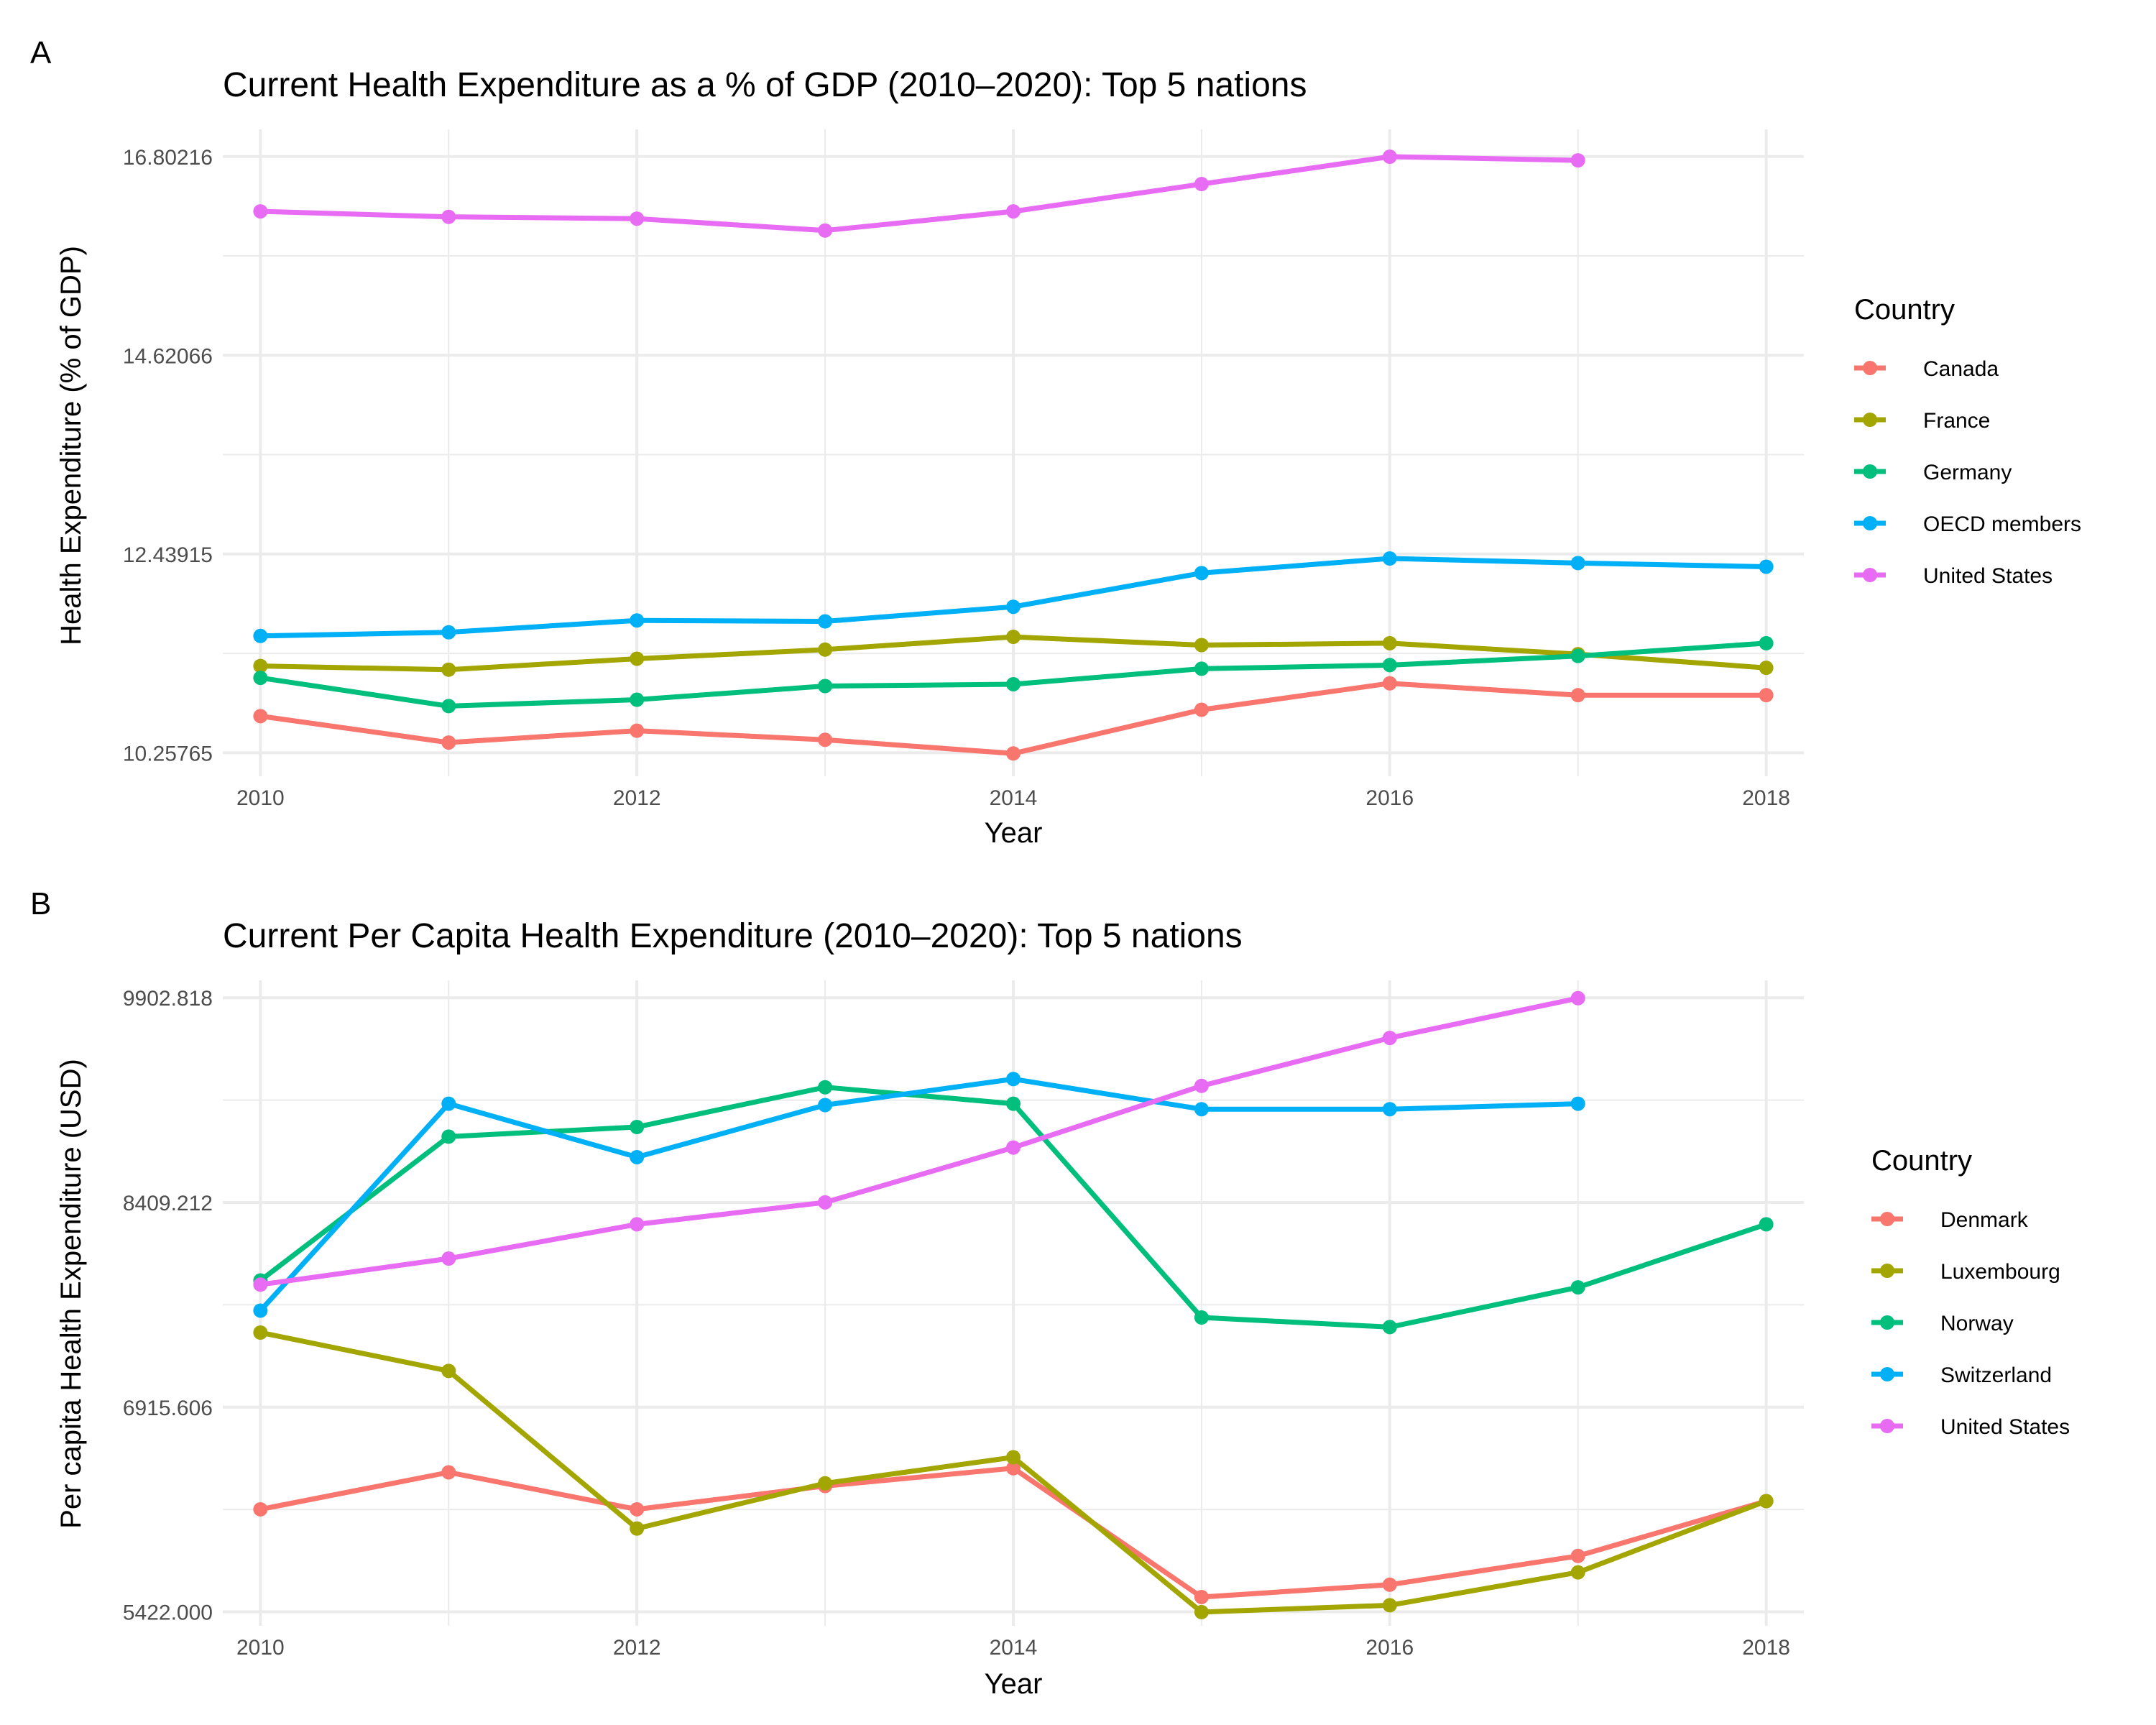 The image size is (2156, 1725). What do you see at coordinates (1870, 523) in the screenshot?
I see `legend-key-point-oecd-members` at bounding box center [1870, 523].